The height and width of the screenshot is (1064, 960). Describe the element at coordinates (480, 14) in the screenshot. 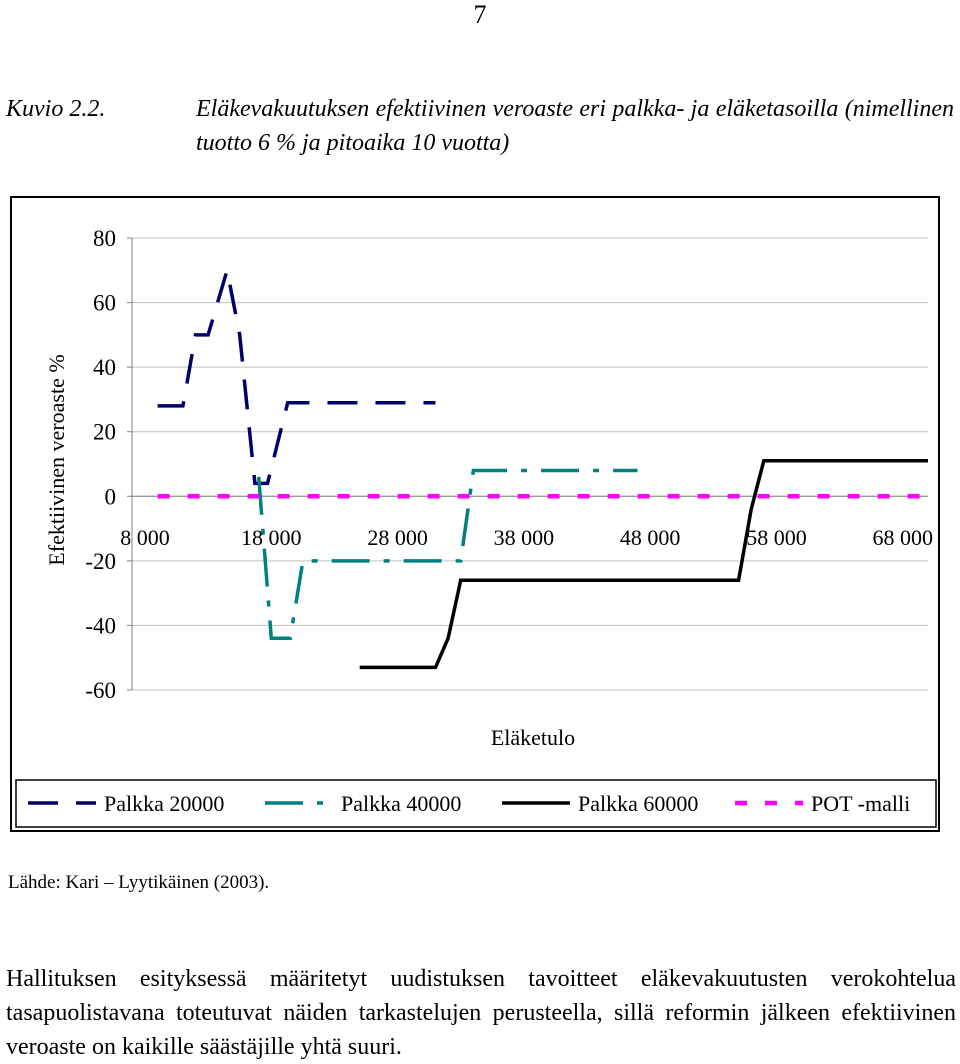

I see `page-number: 7` at that location.